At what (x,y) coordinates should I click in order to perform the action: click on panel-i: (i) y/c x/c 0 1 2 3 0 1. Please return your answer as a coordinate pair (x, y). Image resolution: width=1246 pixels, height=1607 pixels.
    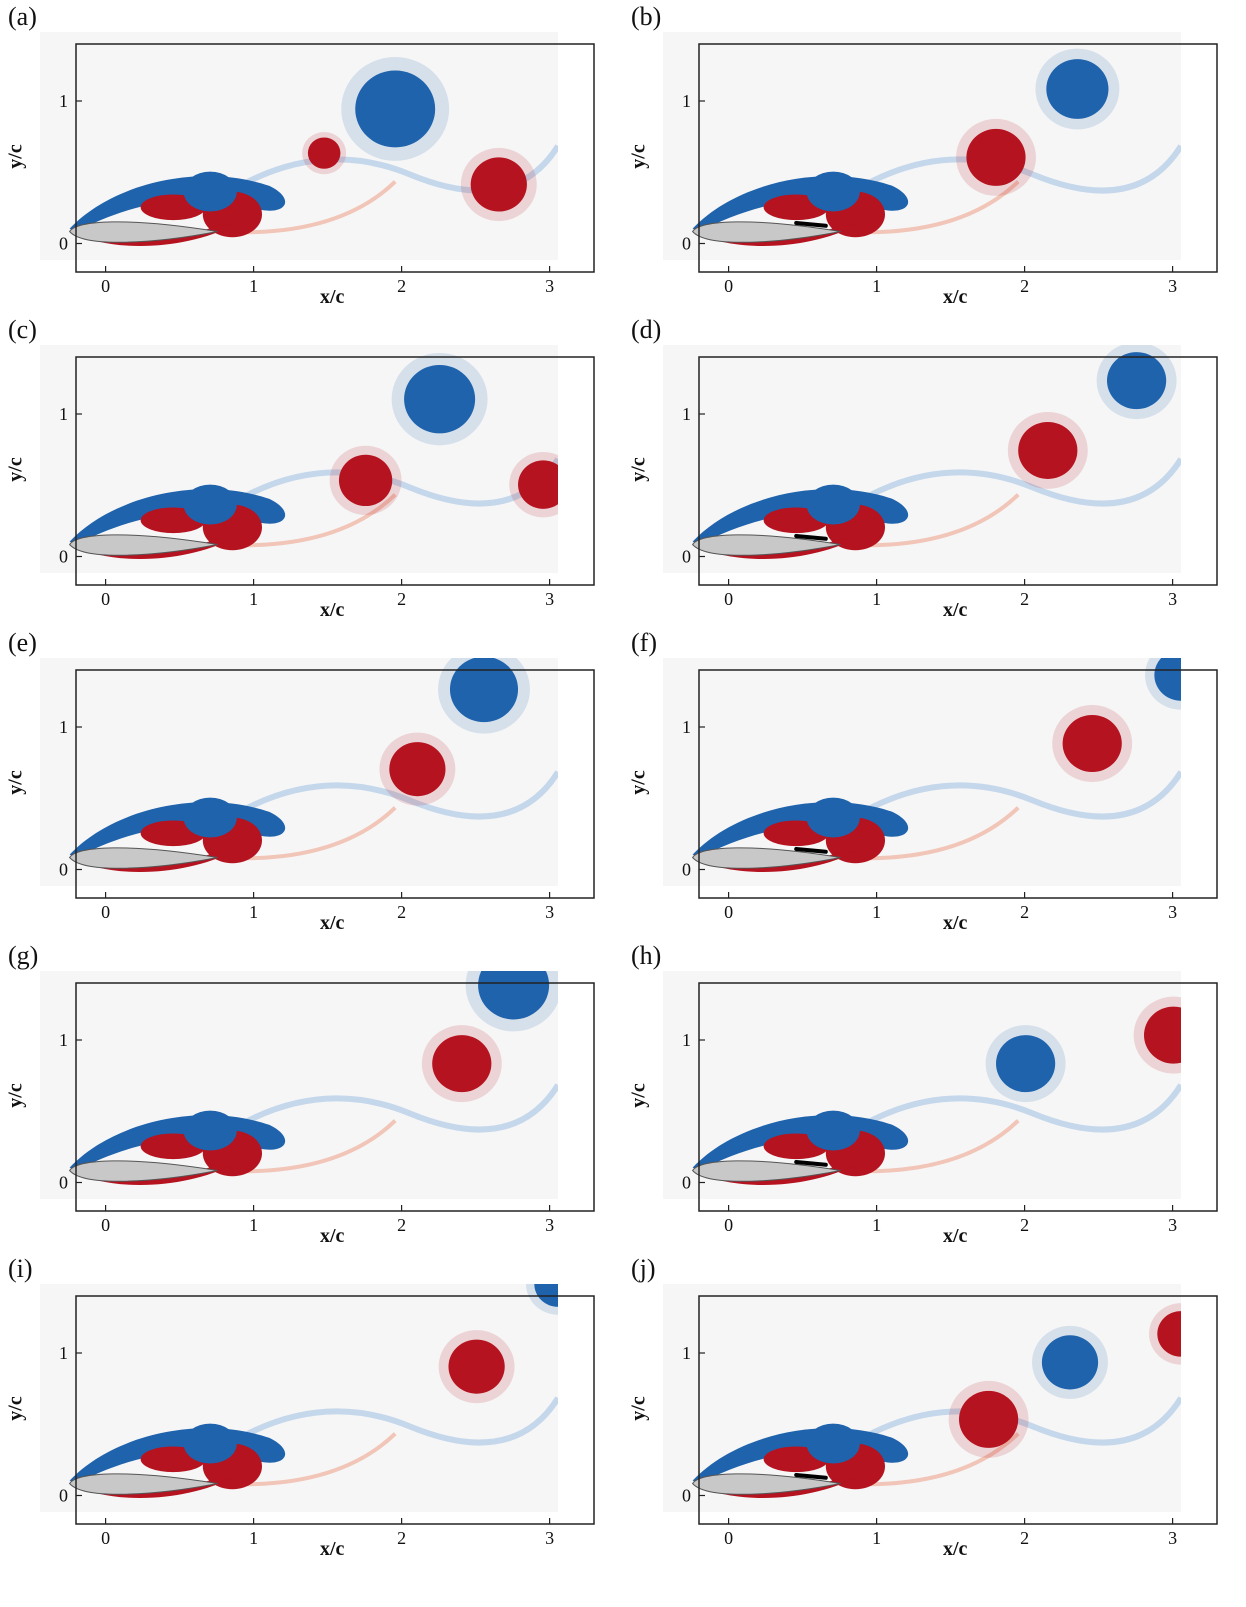
    Looking at the image, I should click on (311, 1412).